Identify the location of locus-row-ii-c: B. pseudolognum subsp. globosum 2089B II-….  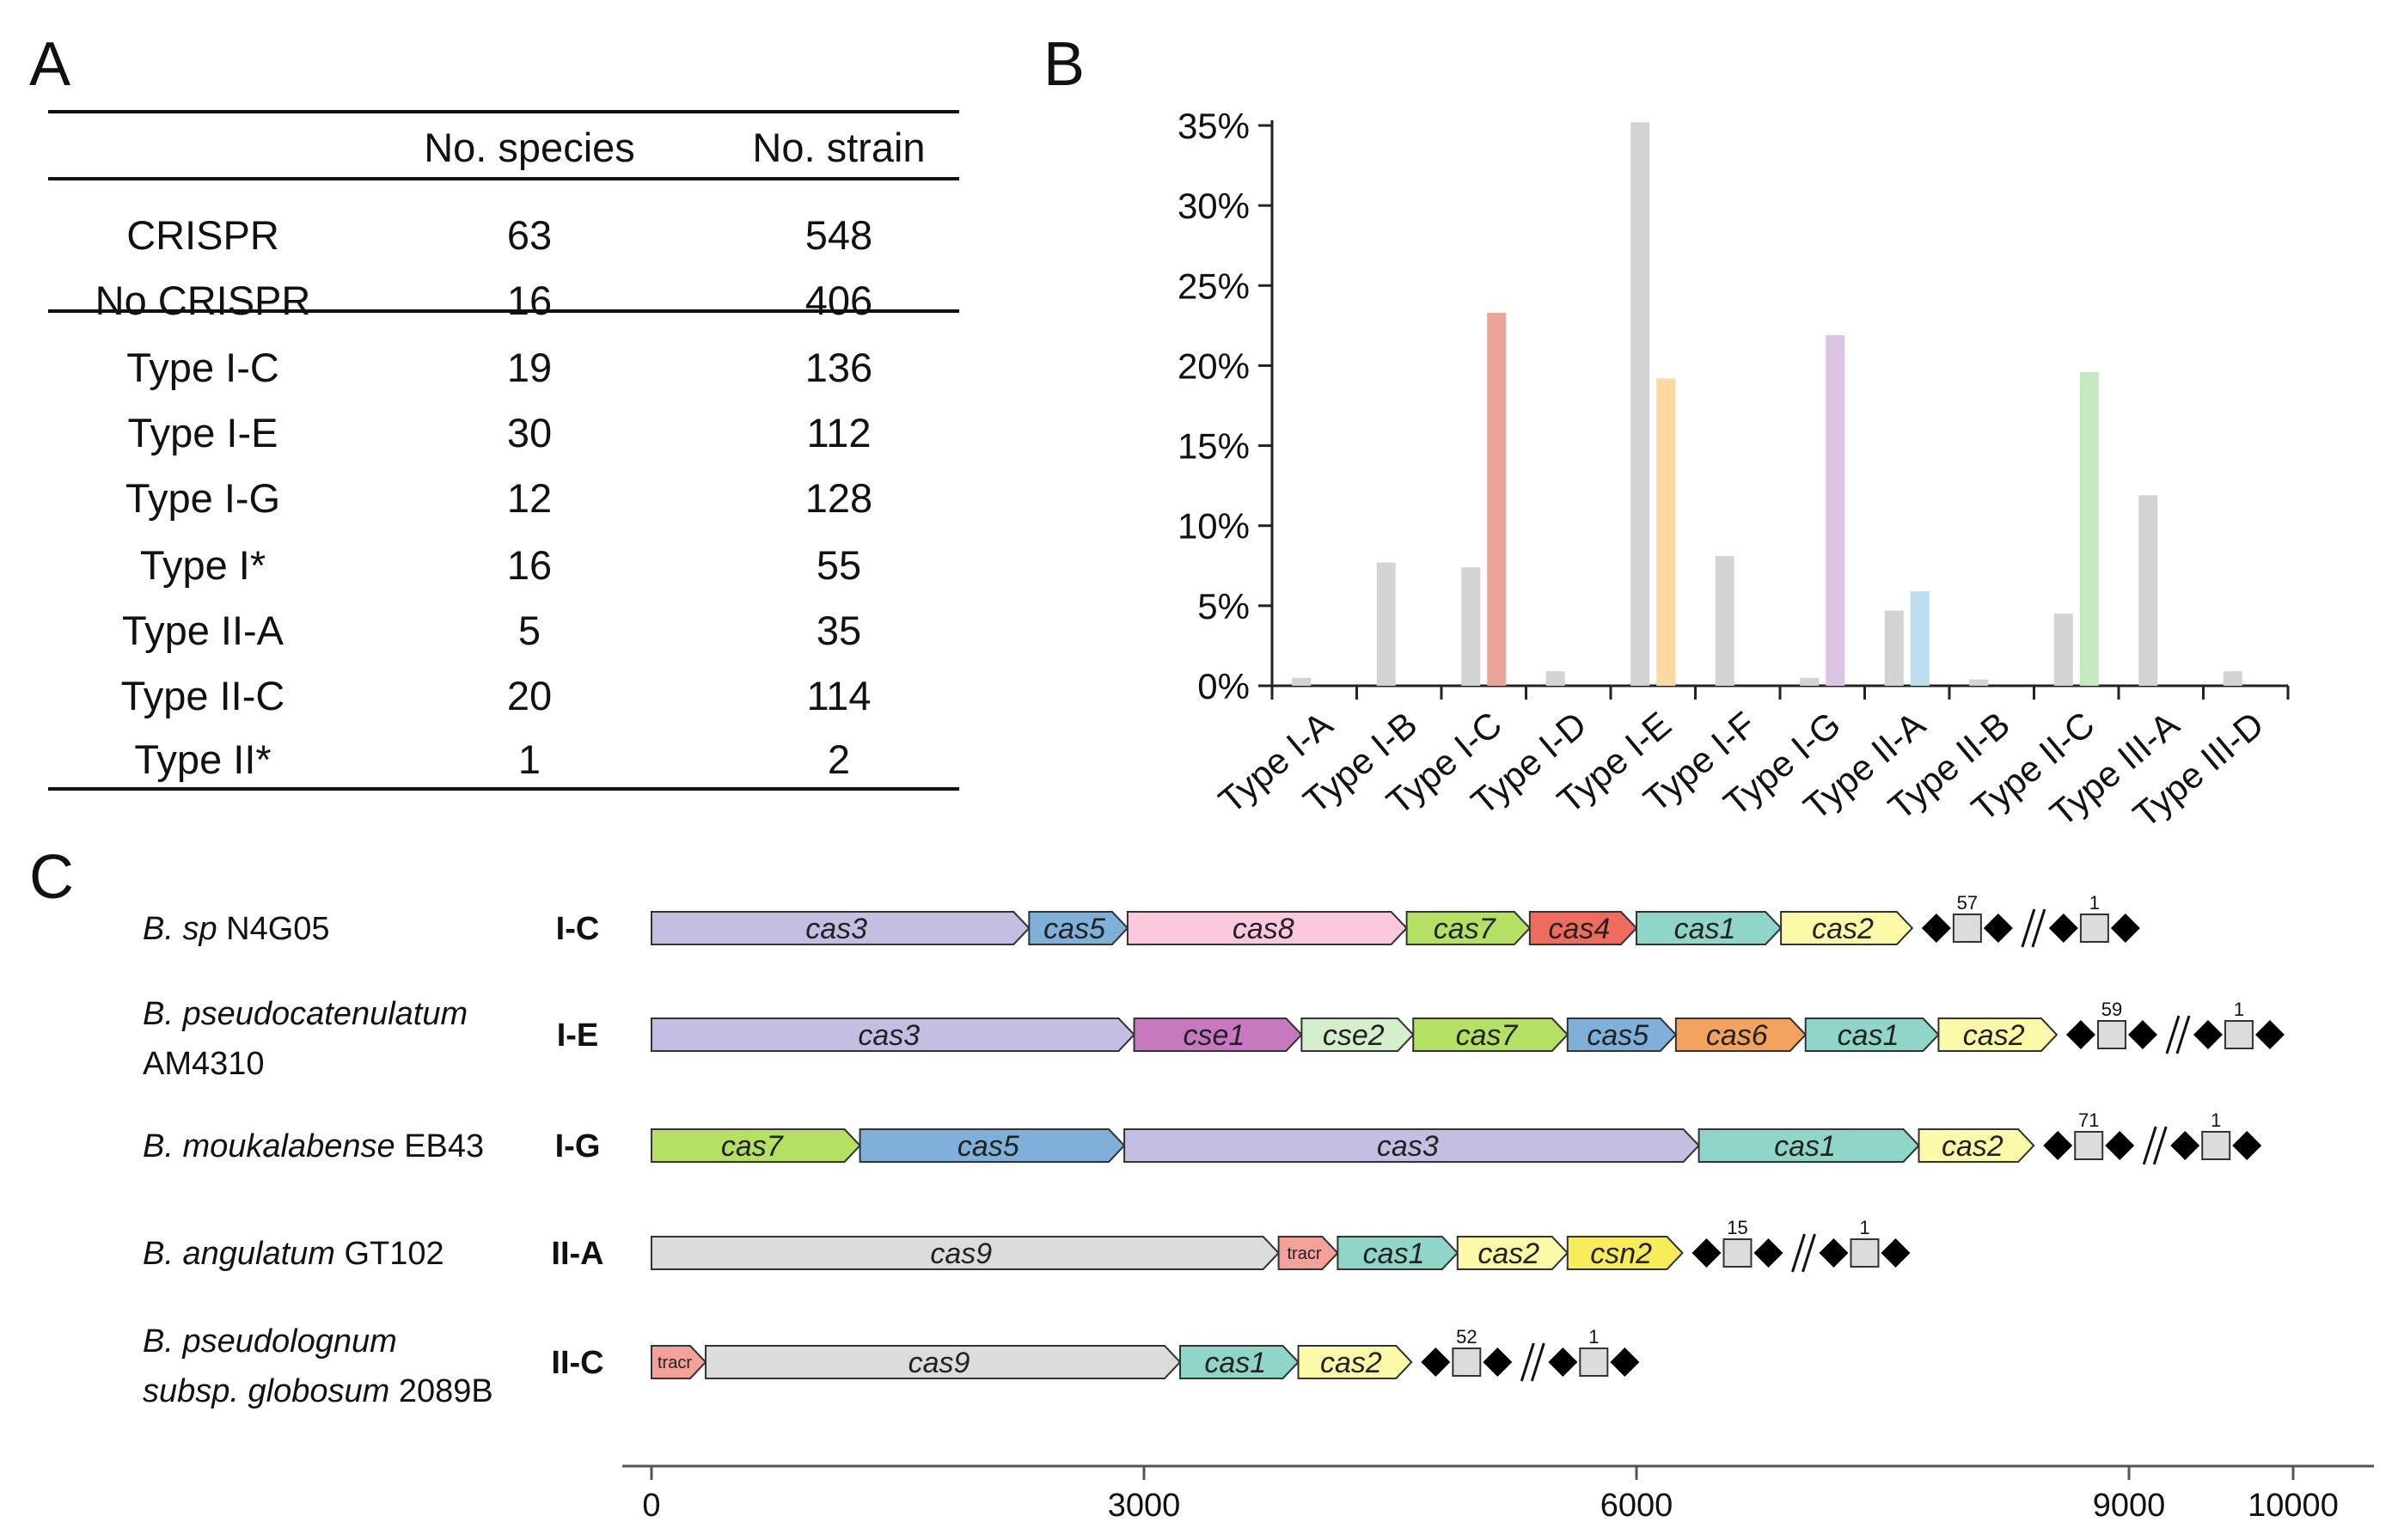
(891, 1366).